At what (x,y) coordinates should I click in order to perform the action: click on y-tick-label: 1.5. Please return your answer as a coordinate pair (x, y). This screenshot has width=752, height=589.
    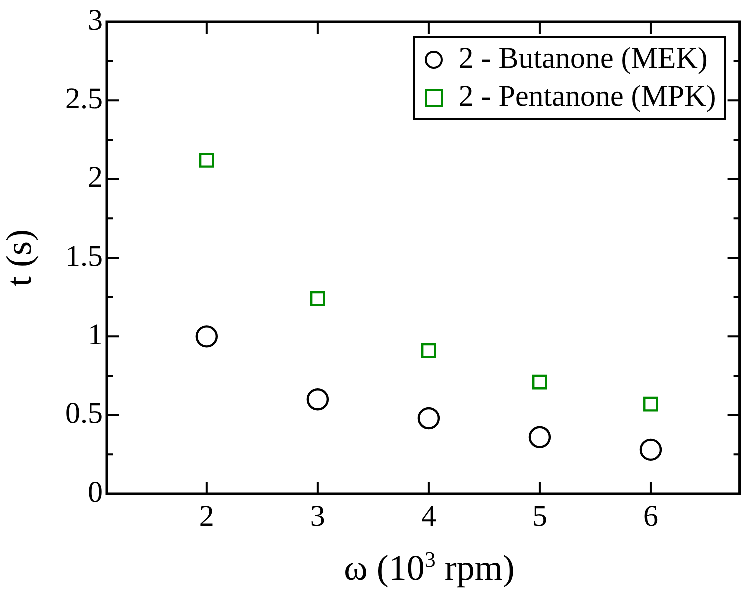
    Looking at the image, I should click on (84, 256).